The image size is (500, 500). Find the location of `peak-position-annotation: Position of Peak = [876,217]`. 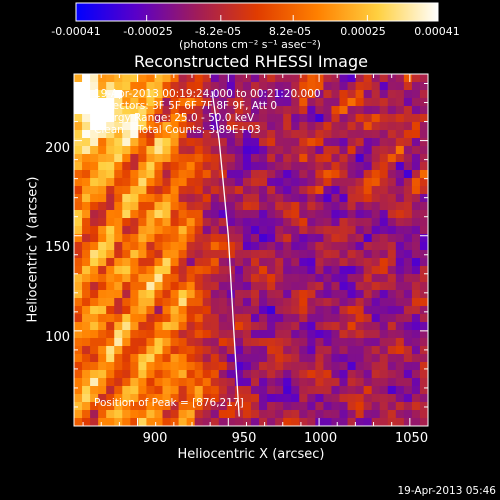

peak-position-annotation: Position of Peak = [876,217] is located at coordinates (169, 403).